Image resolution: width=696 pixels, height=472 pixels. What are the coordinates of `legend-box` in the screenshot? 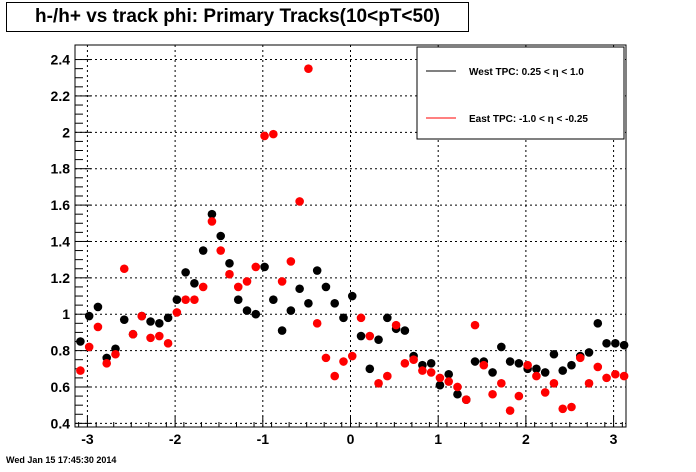 It's located at (520, 93).